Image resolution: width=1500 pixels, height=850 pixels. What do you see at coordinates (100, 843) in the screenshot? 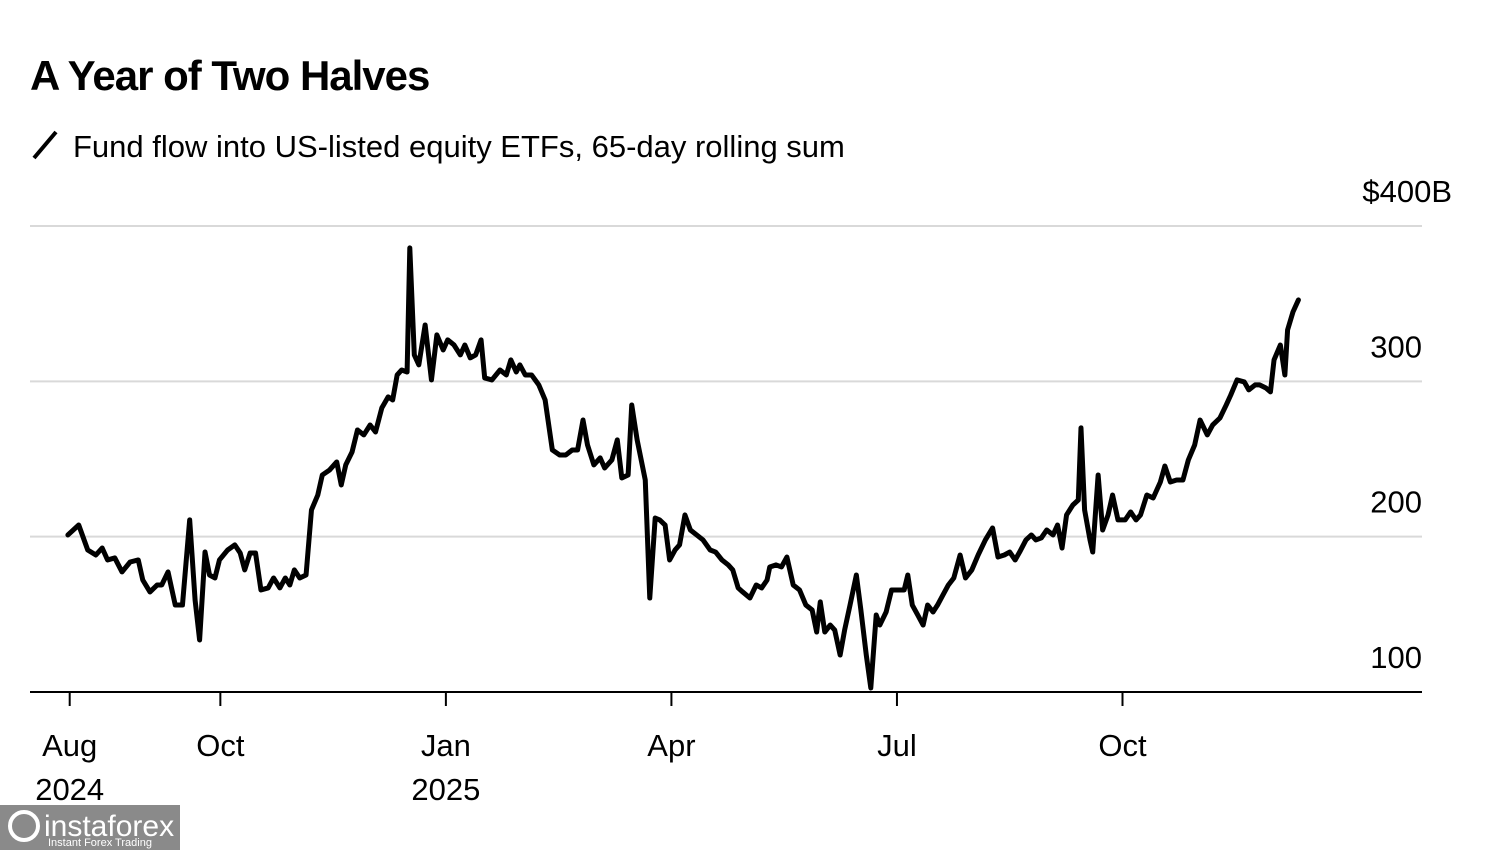
I see `watermark-tagline: Instant Forex Trading` at bounding box center [100, 843].